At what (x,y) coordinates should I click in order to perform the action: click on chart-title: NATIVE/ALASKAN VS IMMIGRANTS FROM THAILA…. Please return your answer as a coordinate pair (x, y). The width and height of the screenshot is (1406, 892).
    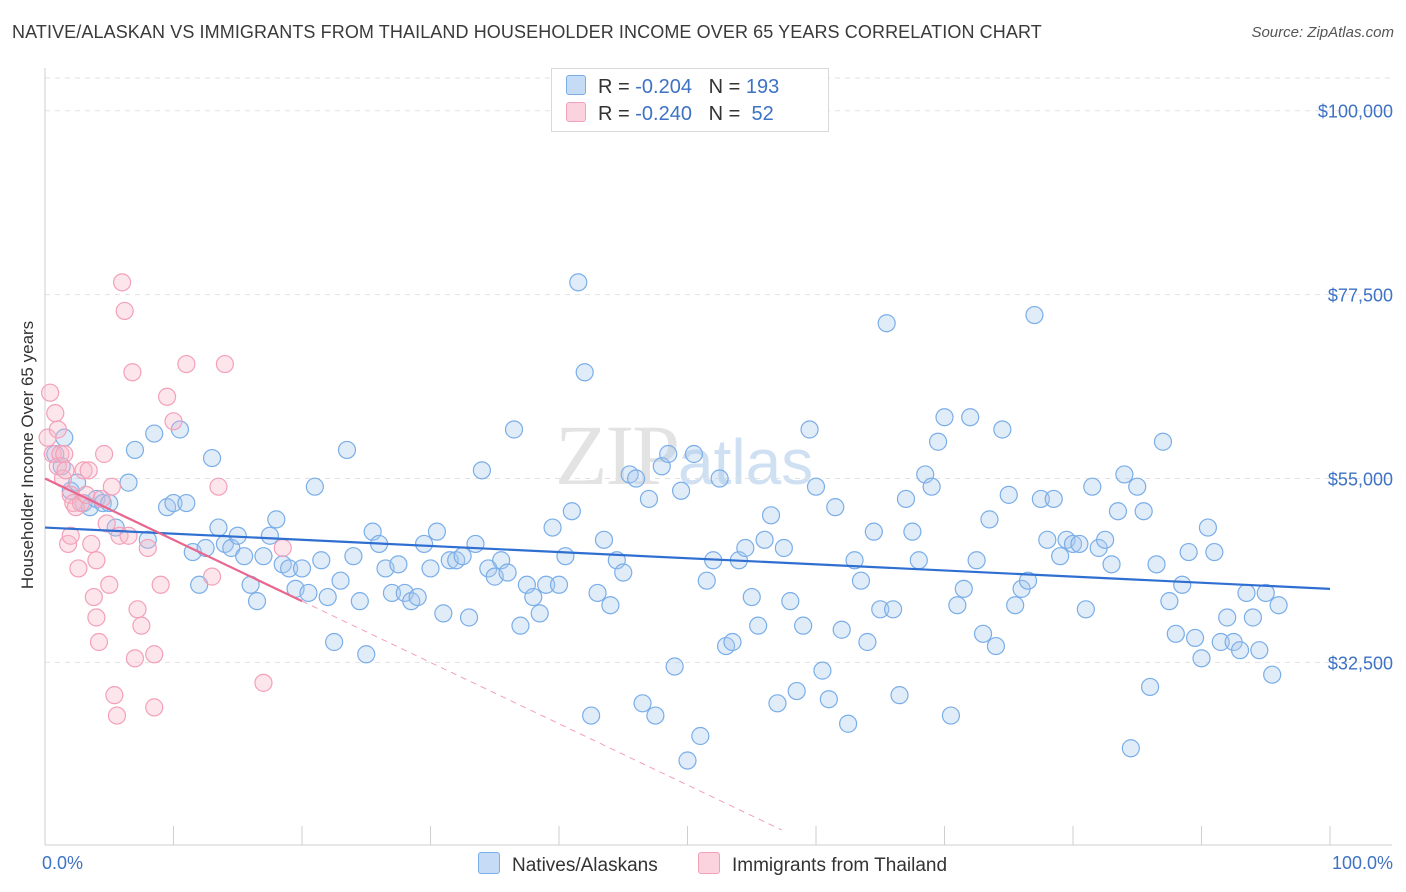
    Looking at the image, I should click on (527, 32).